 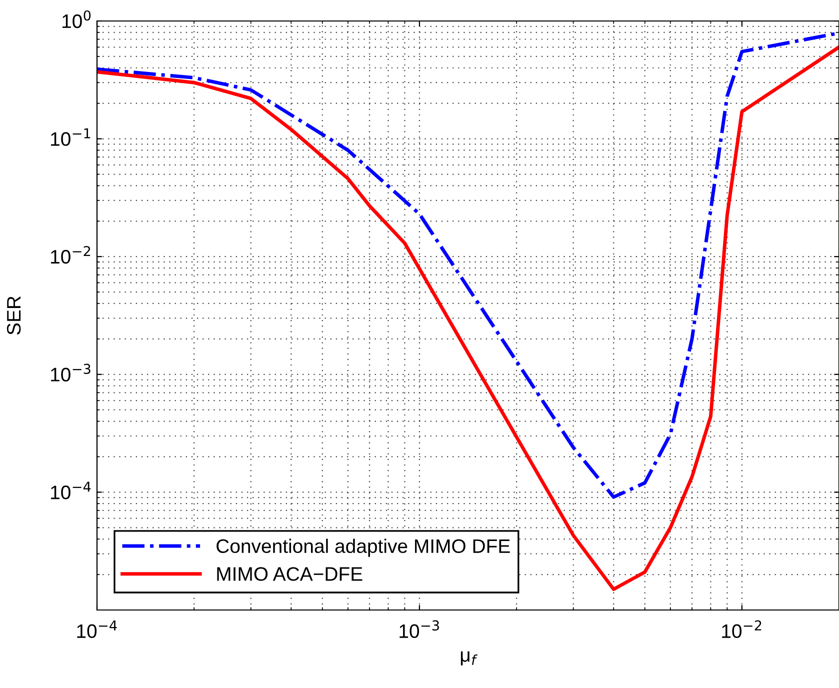 I want to click on x-axis-title: μ$_{f}$, so click(x=469, y=658).